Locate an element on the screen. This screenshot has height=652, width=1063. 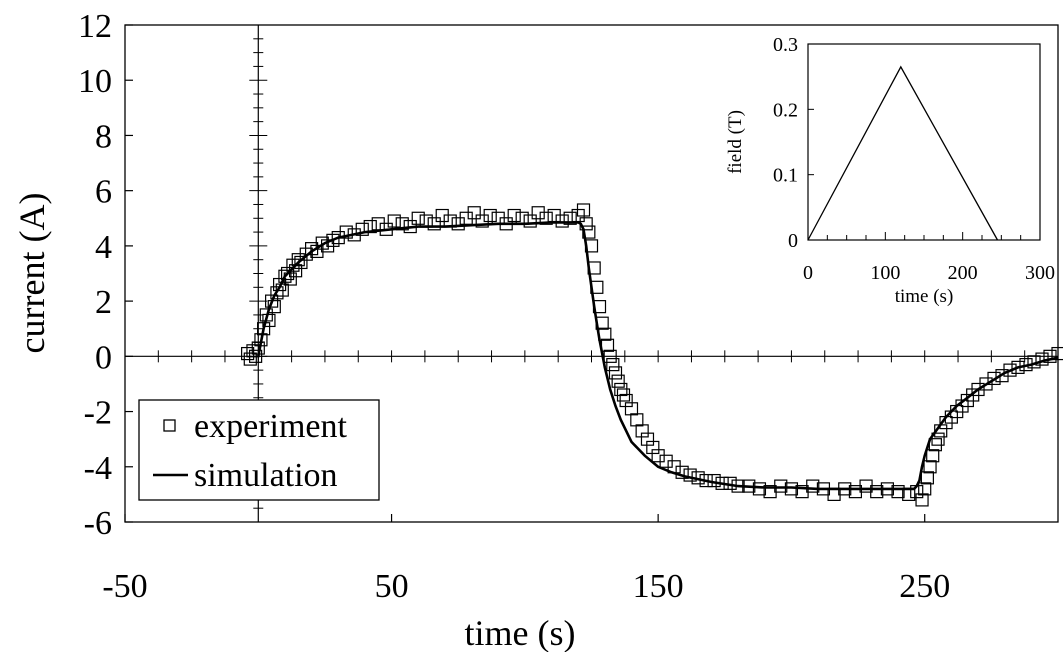
x-axis-label: time (s) is located at coordinates (520, 632).